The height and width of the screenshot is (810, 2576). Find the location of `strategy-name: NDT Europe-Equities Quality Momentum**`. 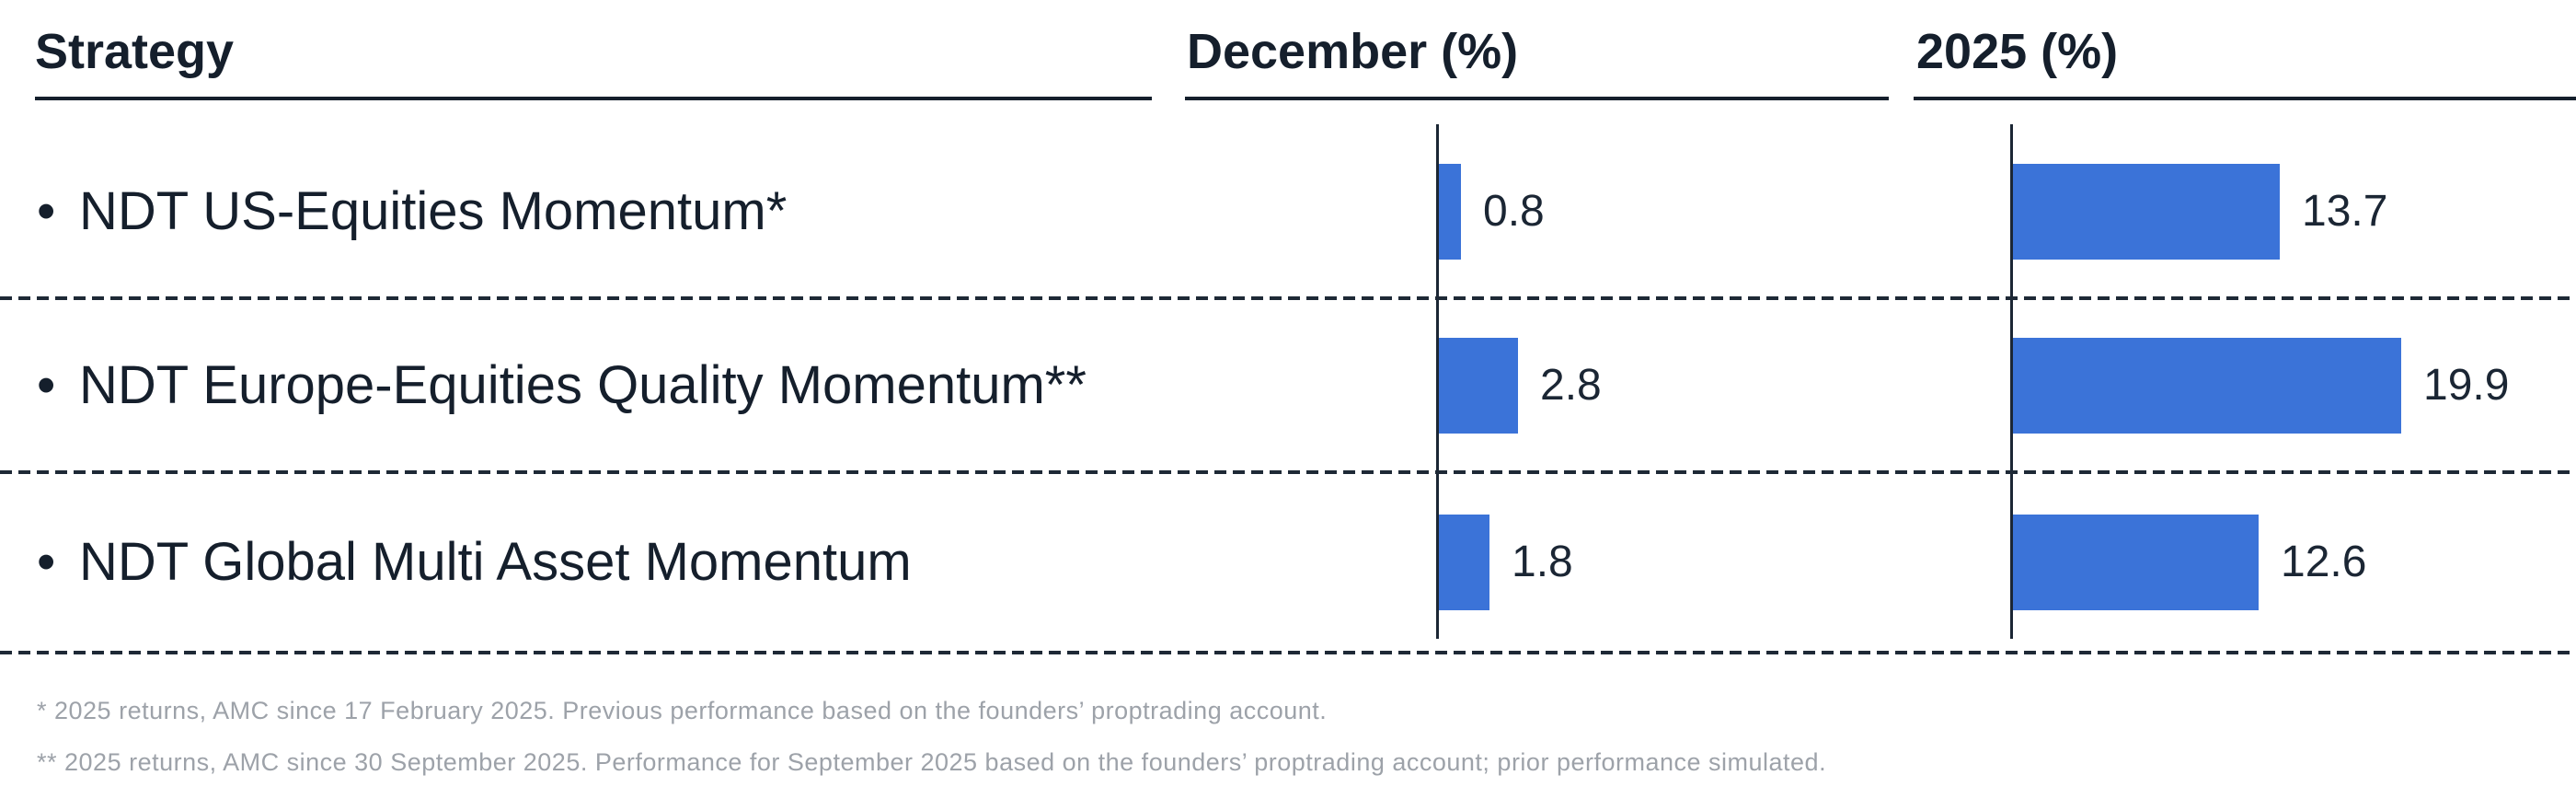

strategy-name: NDT Europe-Equities Quality Momentum** is located at coordinates (583, 384).